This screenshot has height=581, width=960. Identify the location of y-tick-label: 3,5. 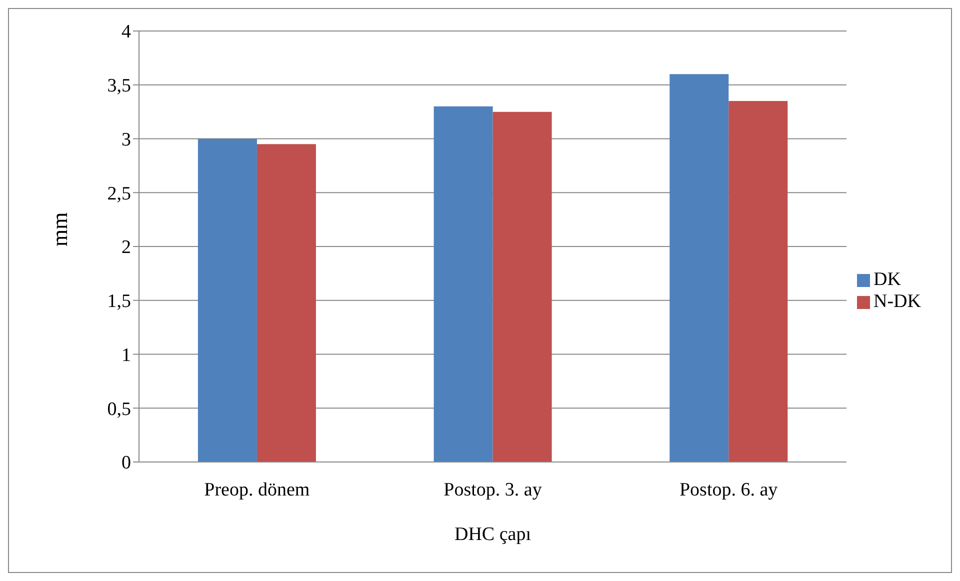
(119, 86).